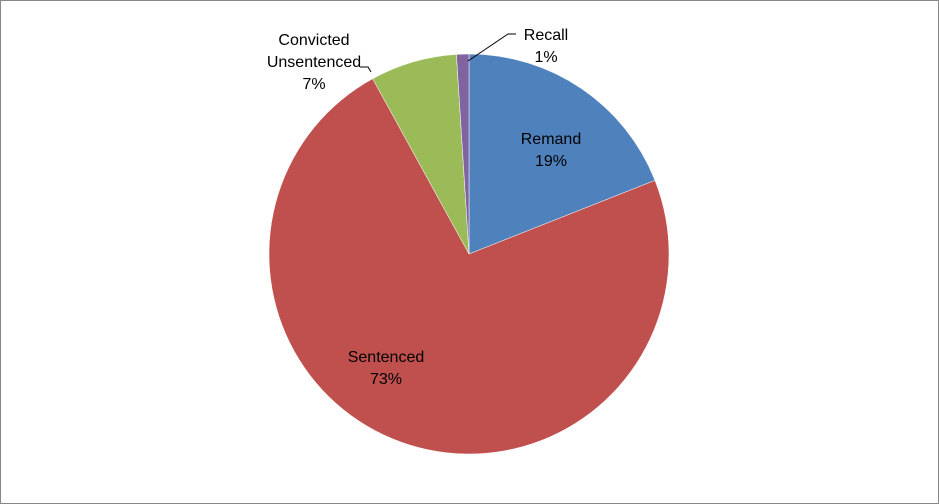  I want to click on value-label: 1%, so click(546, 57).